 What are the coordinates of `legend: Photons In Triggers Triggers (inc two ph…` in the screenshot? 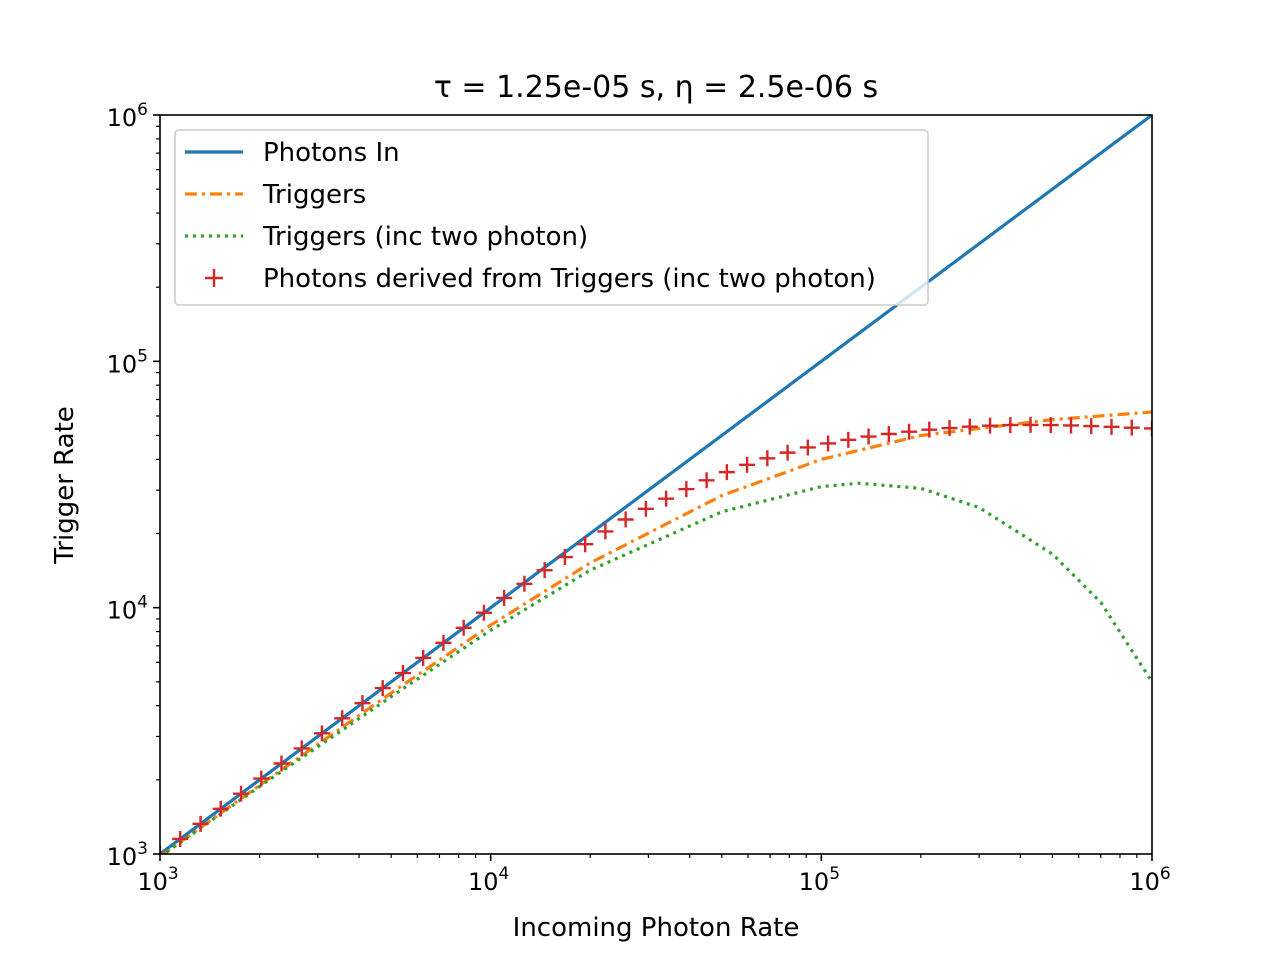 It's located at (551, 217).